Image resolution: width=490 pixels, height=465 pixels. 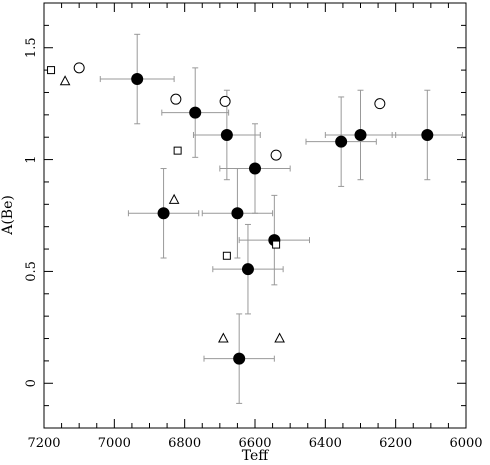 What do you see at coordinates (184, 443) in the screenshot?
I see `x-tick-label: 6800` at bounding box center [184, 443].